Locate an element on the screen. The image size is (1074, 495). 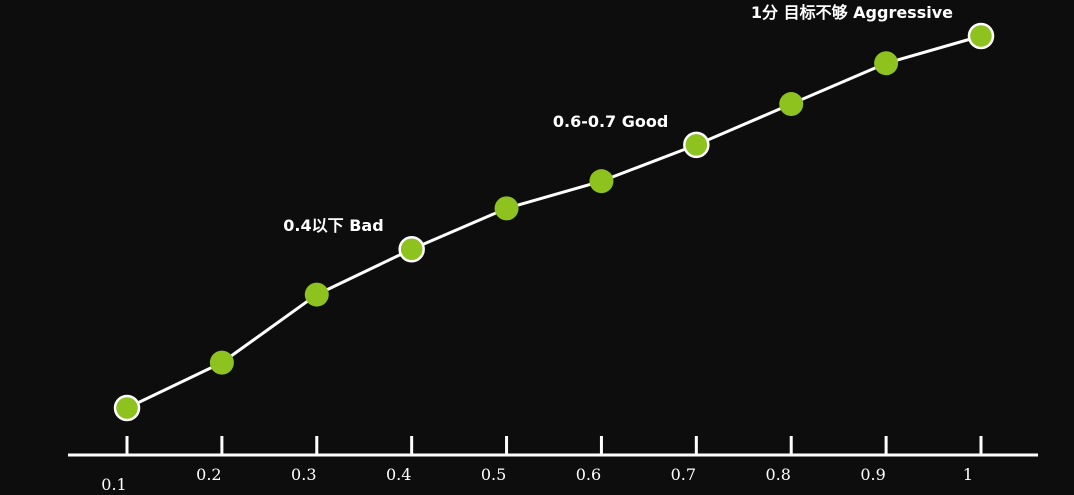
x-tick-label: 0.5 is located at coordinates (493, 474).